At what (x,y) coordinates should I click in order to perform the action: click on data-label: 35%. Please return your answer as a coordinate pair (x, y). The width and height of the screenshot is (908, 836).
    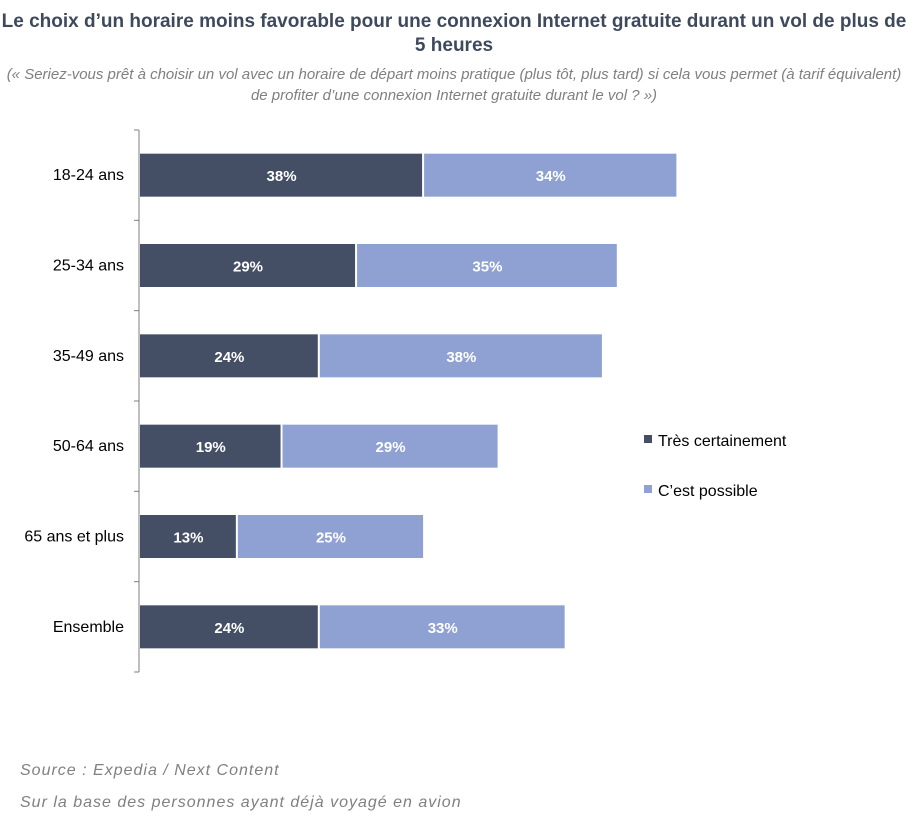
    Looking at the image, I should click on (487, 267).